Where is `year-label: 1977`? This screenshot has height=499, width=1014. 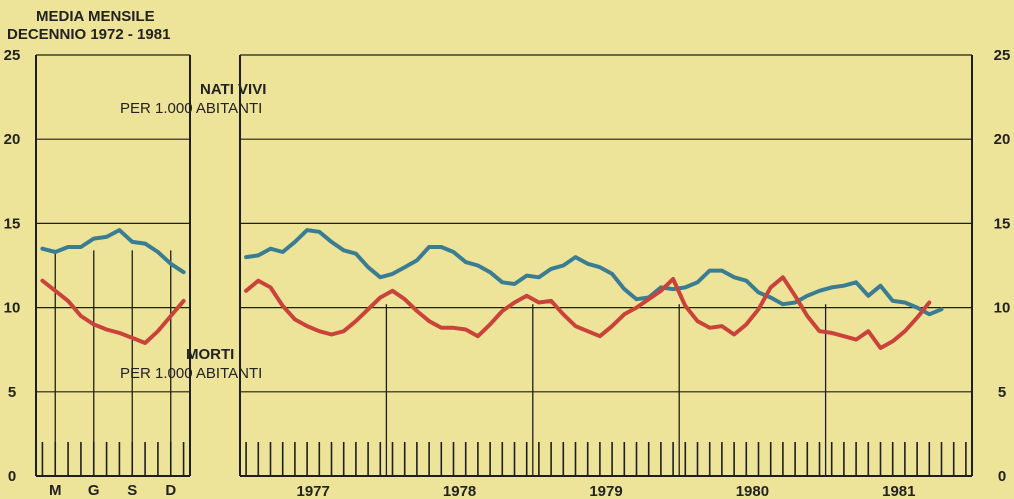 year-label: 1977 is located at coordinates (313, 491).